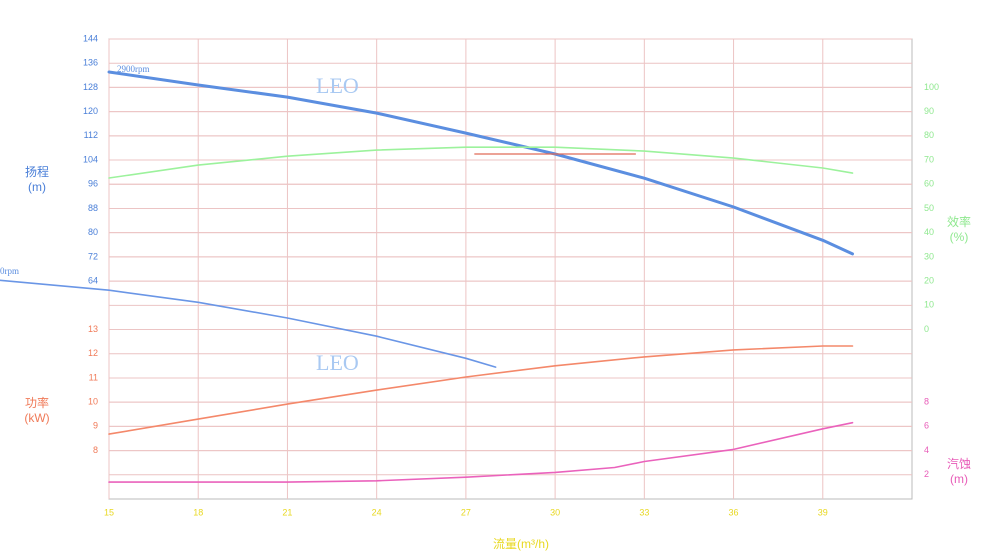  What do you see at coordinates (93, 184) in the screenshot?
I see `y-tick-label: 96` at bounding box center [93, 184].